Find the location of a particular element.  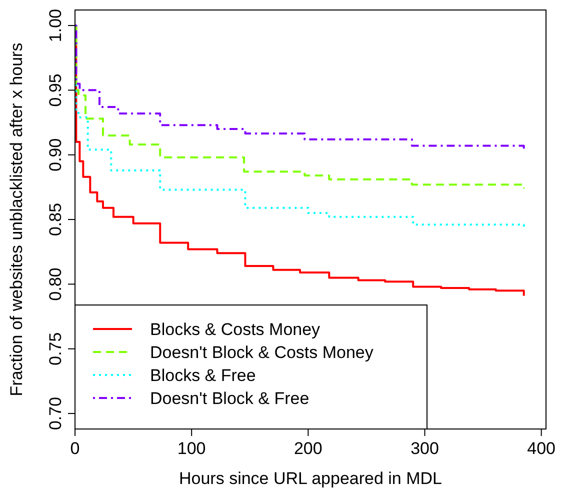

y-tick-label: 1.00 is located at coordinates (55, 25).